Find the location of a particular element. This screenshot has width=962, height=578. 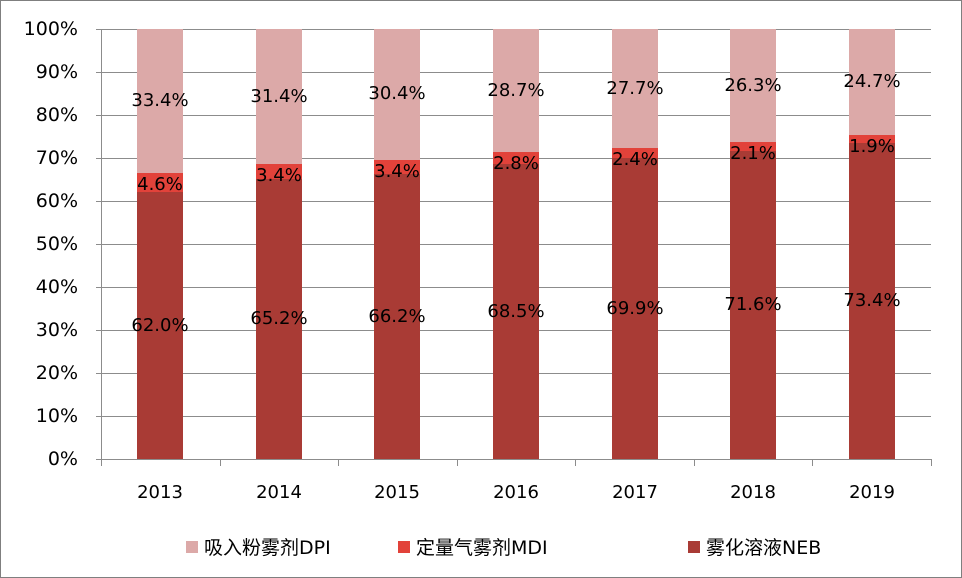

x-tick-label: 2019 is located at coordinates (872, 492).